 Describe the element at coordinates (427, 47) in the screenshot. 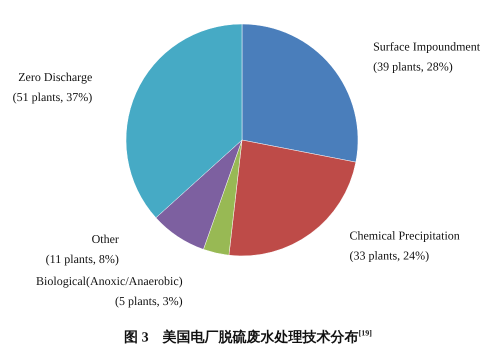

I see `slice-label: Surface Impoundment` at that location.